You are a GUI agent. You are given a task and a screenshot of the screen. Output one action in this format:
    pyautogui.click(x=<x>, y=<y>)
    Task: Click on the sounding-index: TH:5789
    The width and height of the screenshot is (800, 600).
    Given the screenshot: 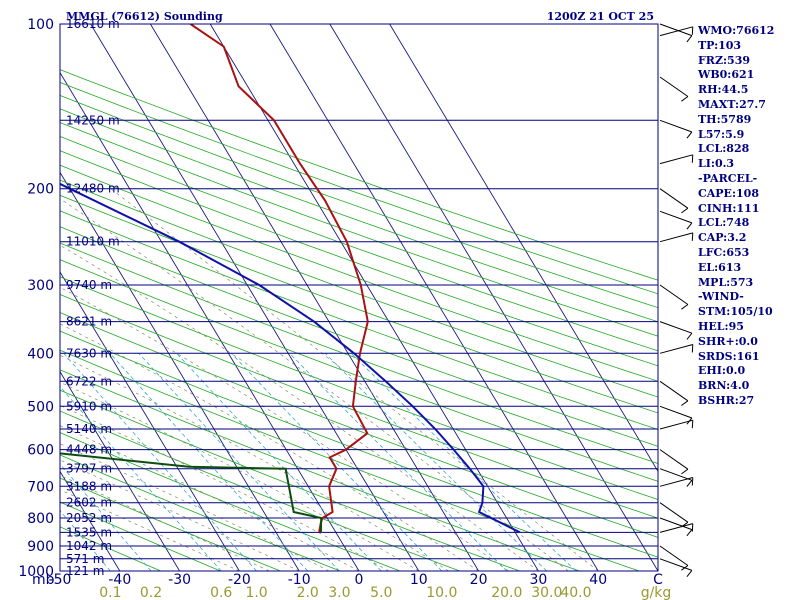 What is the action you would take?
    pyautogui.click(x=725, y=119)
    